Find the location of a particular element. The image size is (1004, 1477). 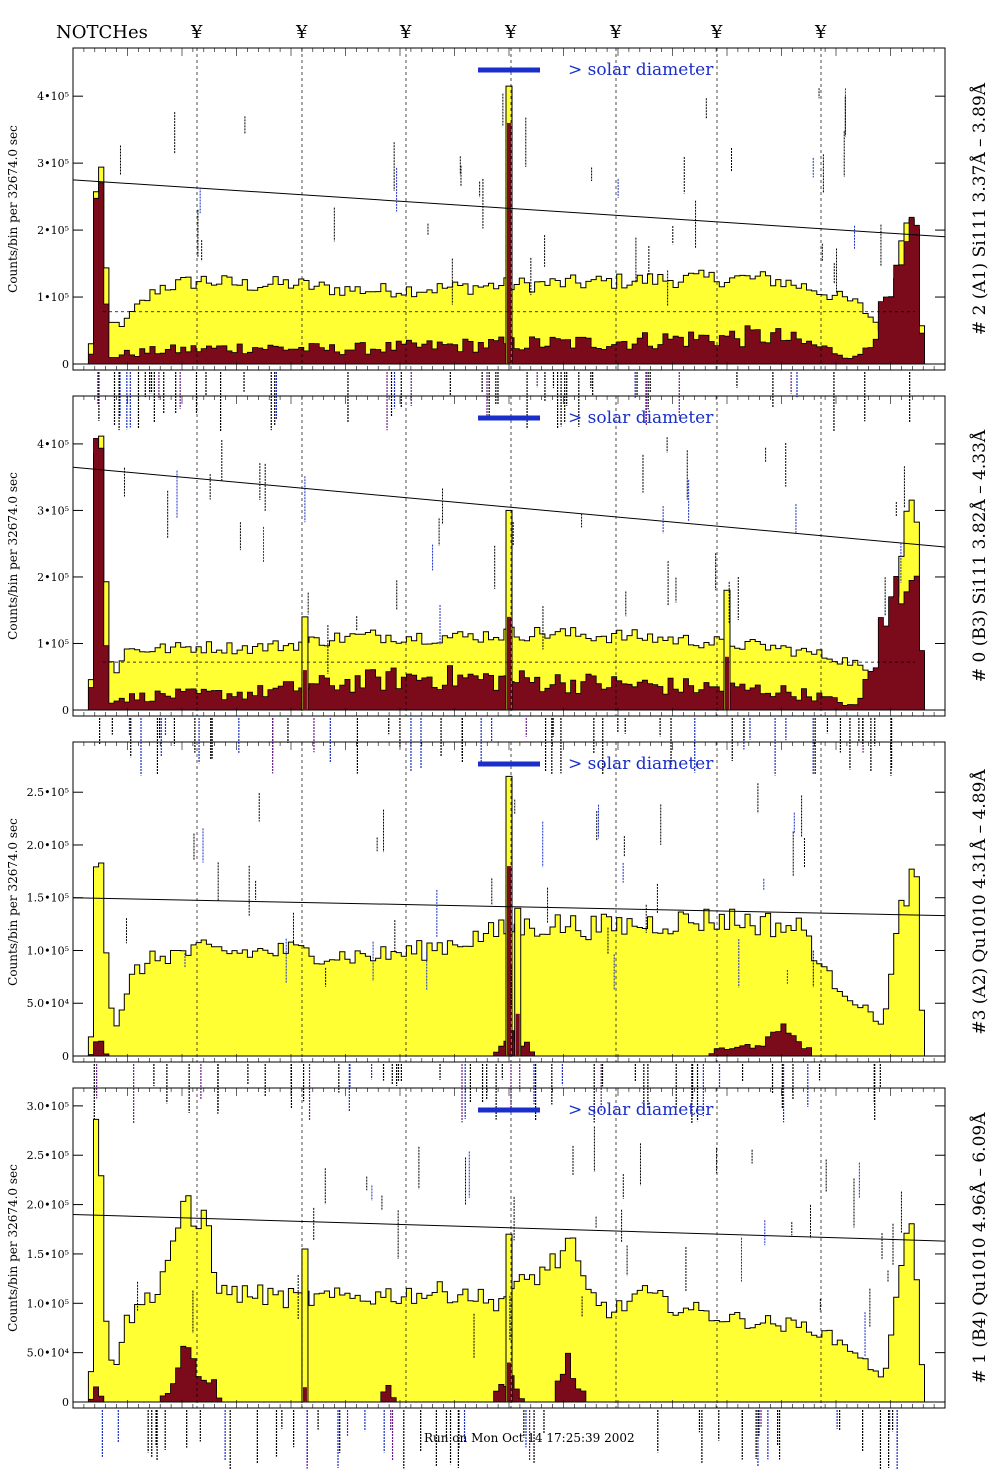

panel-title-right: # 1 (B4) Qu1010 4.96Å – 6.09Å is located at coordinates (979, 1248).